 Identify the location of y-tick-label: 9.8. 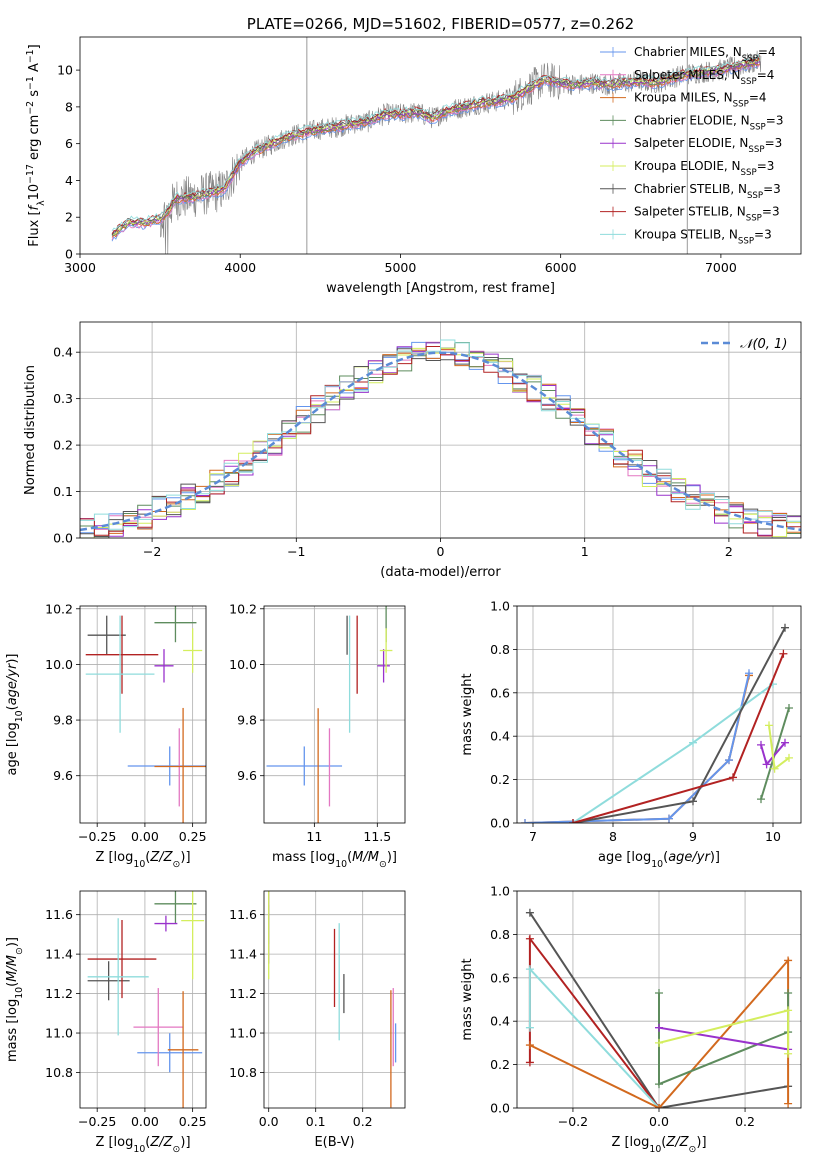
(63, 720).